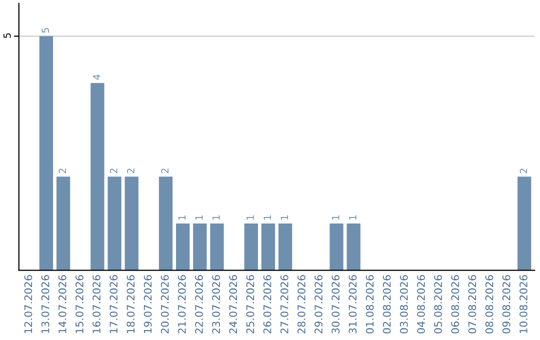 The width and height of the screenshot is (540, 340). I want to click on x-tick-label: 27.07.2026, so click(284, 304).